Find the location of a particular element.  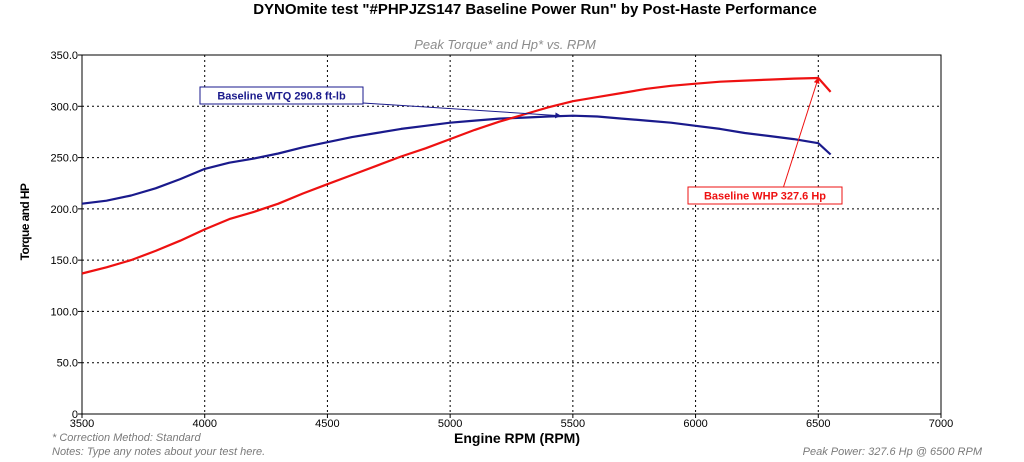

x-tick-label: 5000 is located at coordinates (450, 424).